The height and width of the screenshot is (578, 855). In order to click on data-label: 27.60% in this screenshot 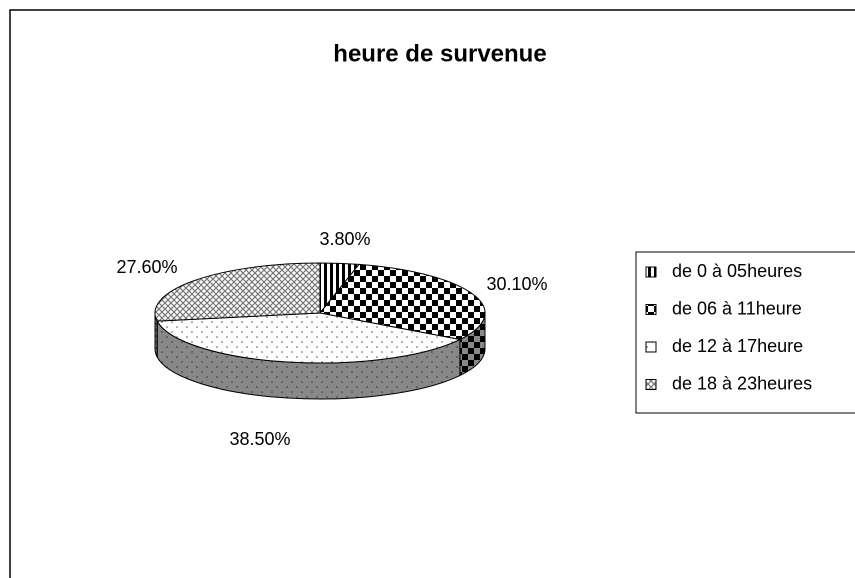, I will do `click(146, 267)`.